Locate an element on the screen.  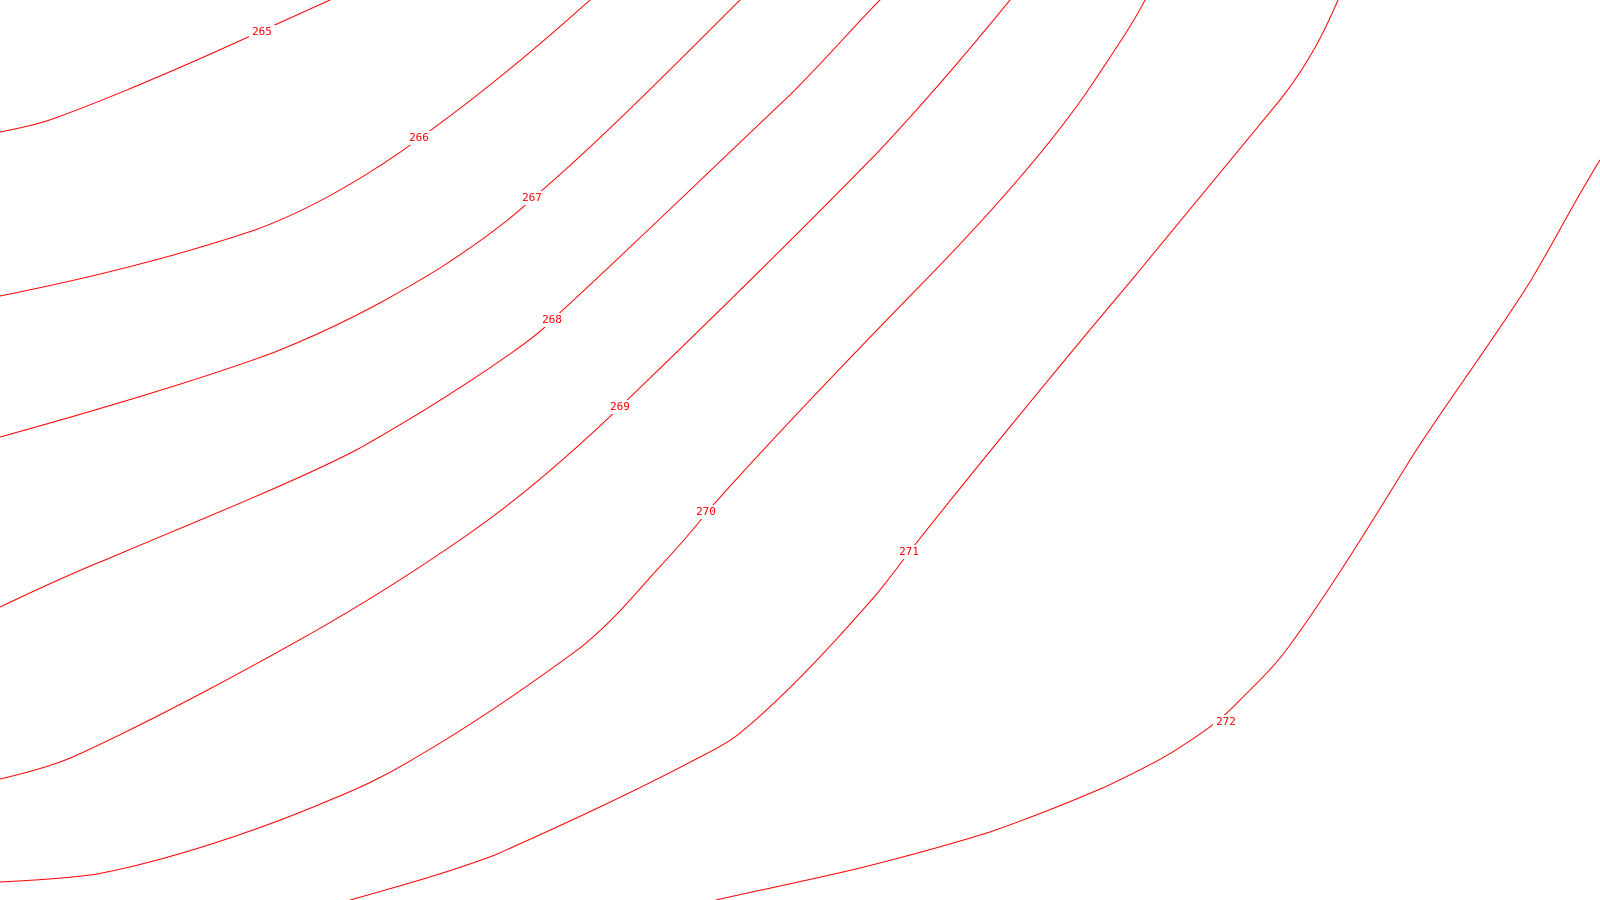
contour-label-271: 271 is located at coordinates (909, 551).